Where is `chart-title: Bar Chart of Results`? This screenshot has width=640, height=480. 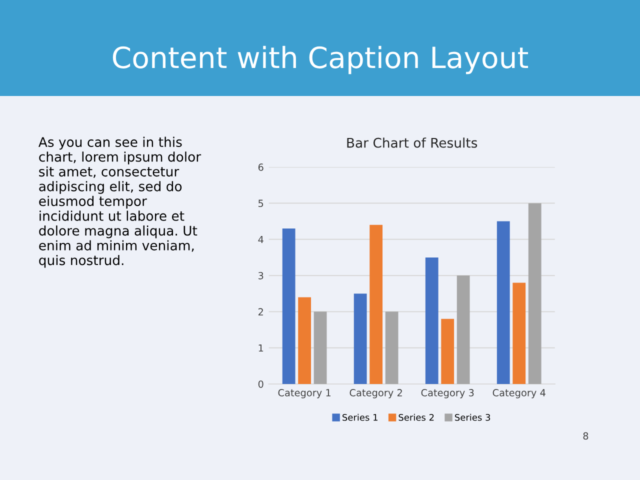
chart-title: Bar Chart of Results is located at coordinates (412, 143).